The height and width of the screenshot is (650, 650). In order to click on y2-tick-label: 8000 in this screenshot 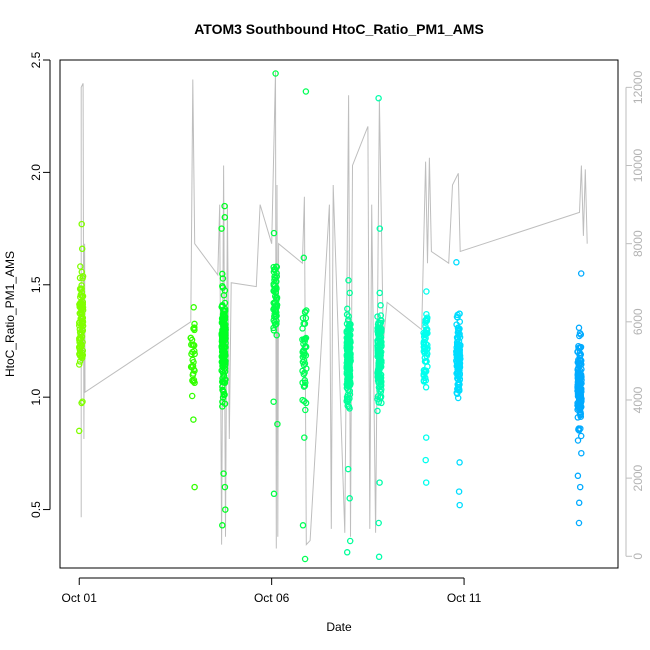, I will do `click(638, 243)`.